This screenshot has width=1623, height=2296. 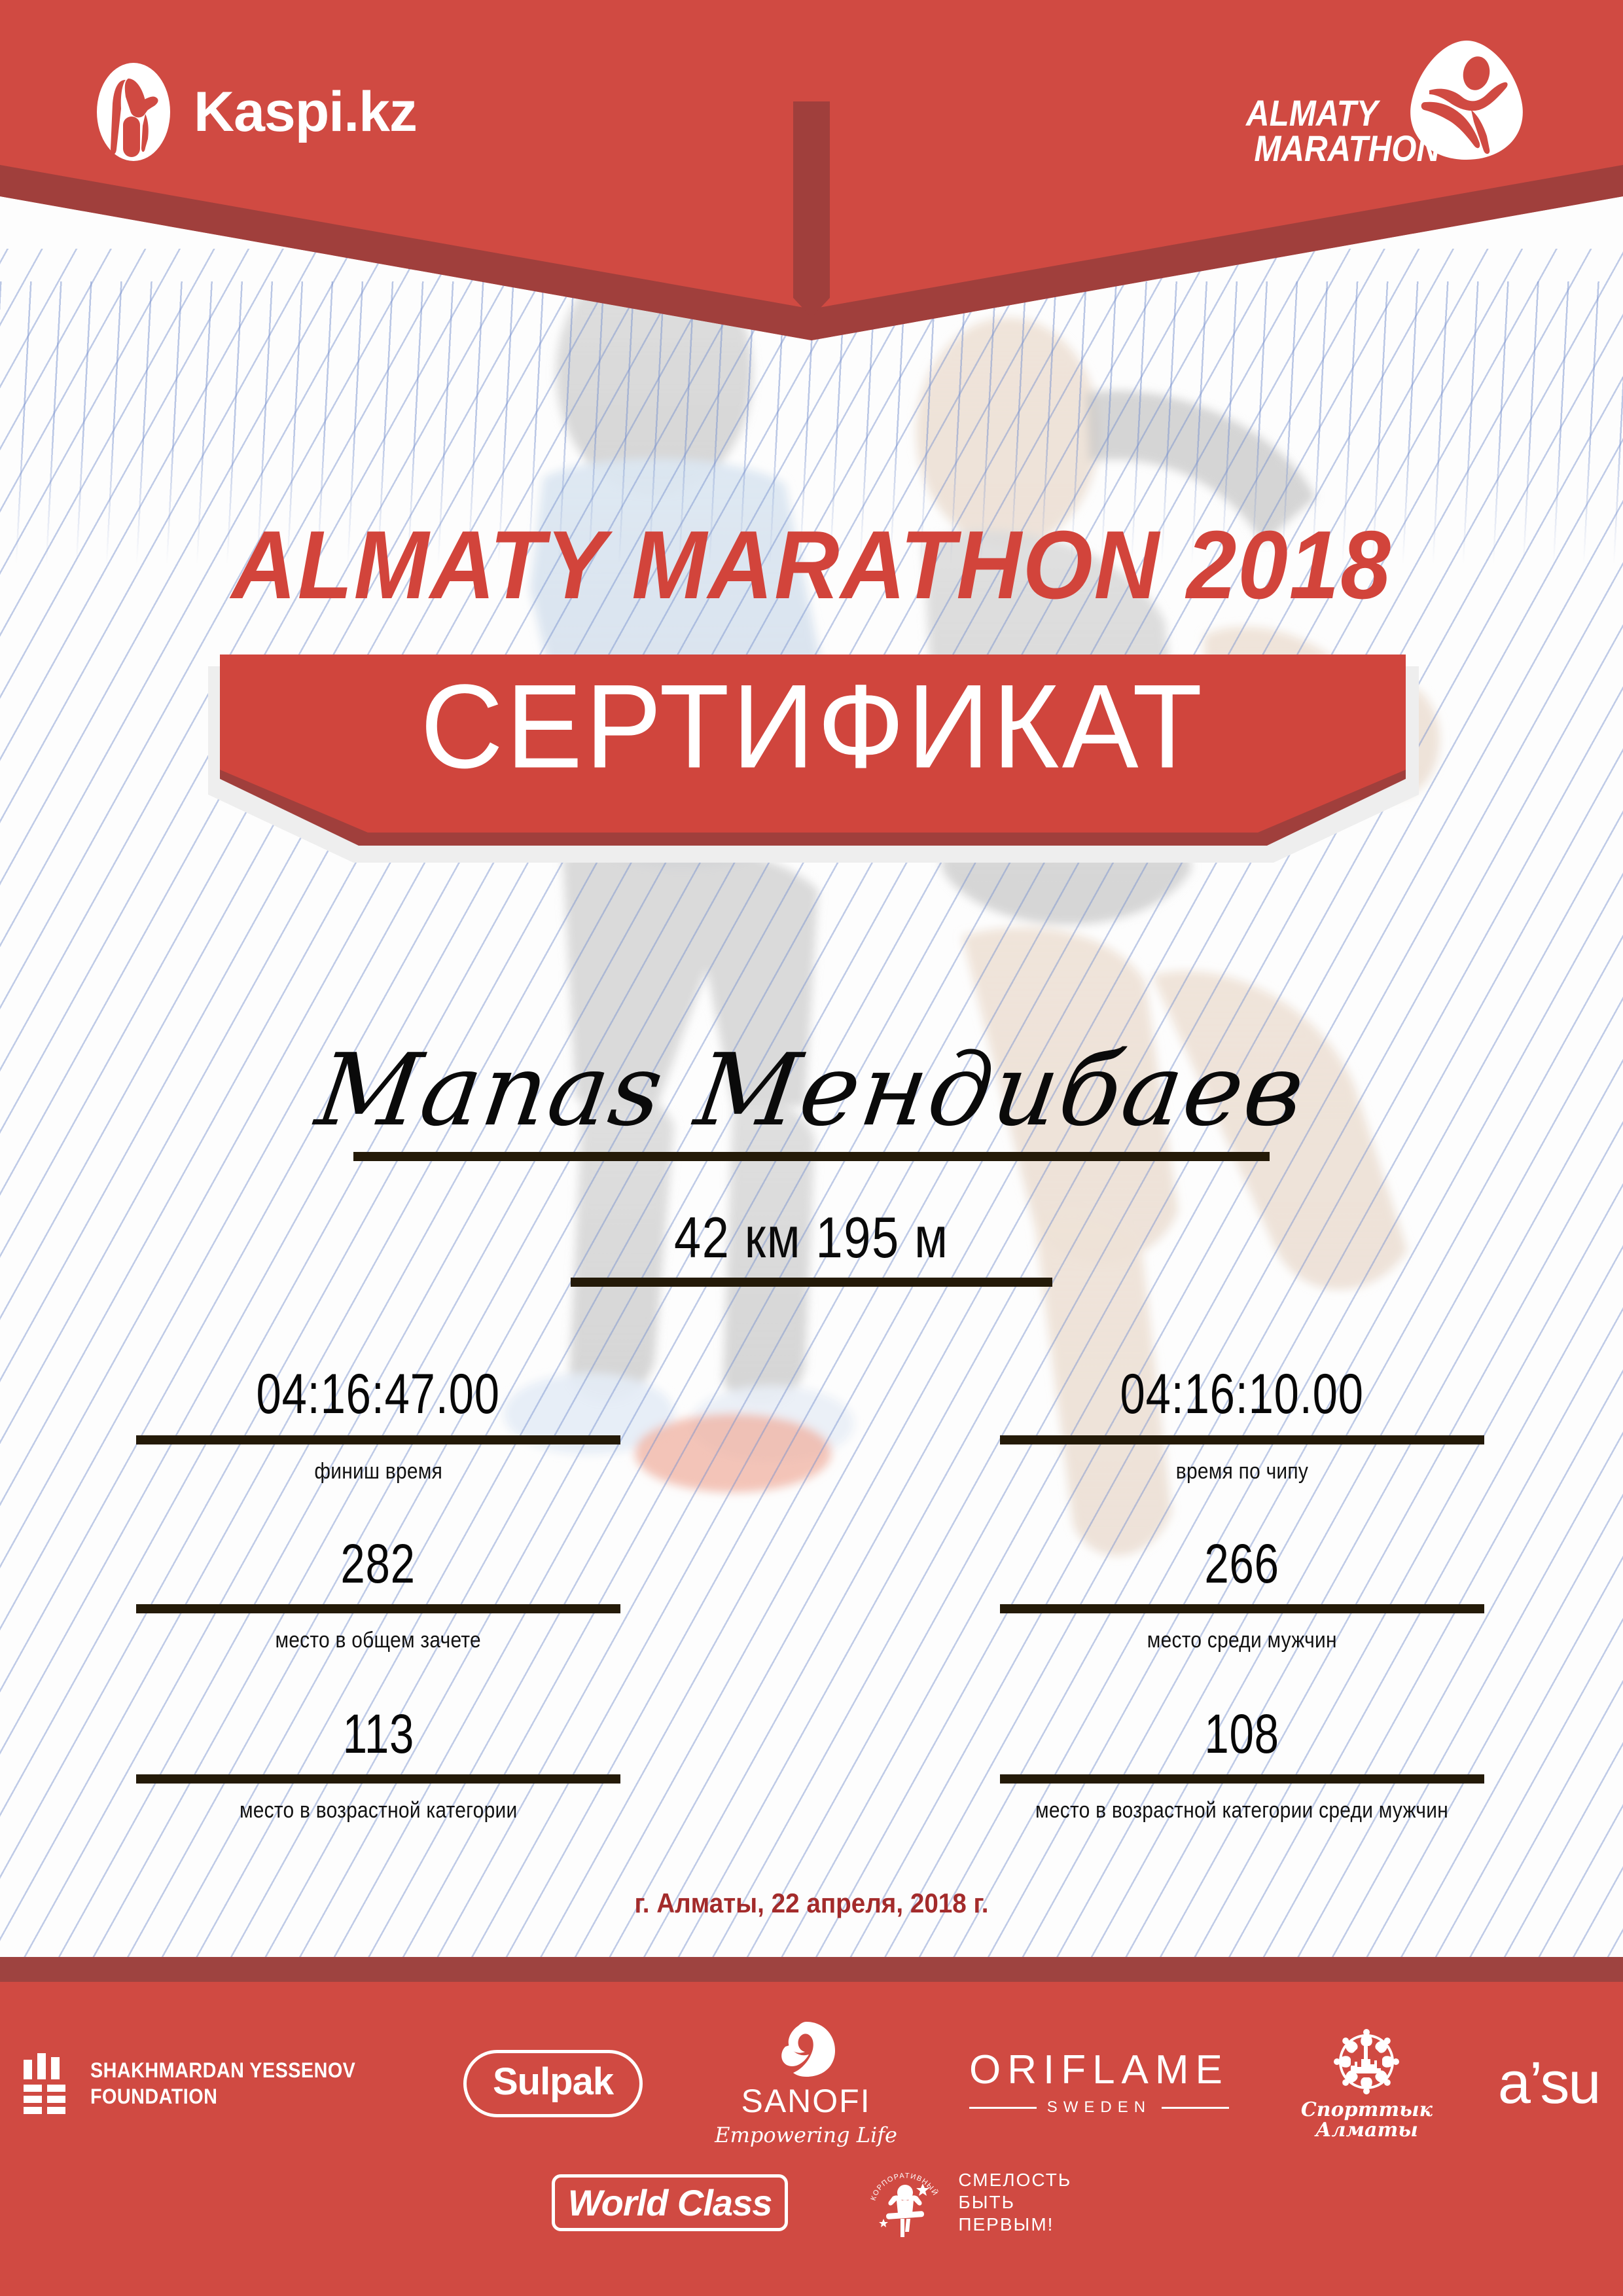 What do you see at coordinates (47, 2083) in the screenshot?
I see `bar-chart-icon` at bounding box center [47, 2083].